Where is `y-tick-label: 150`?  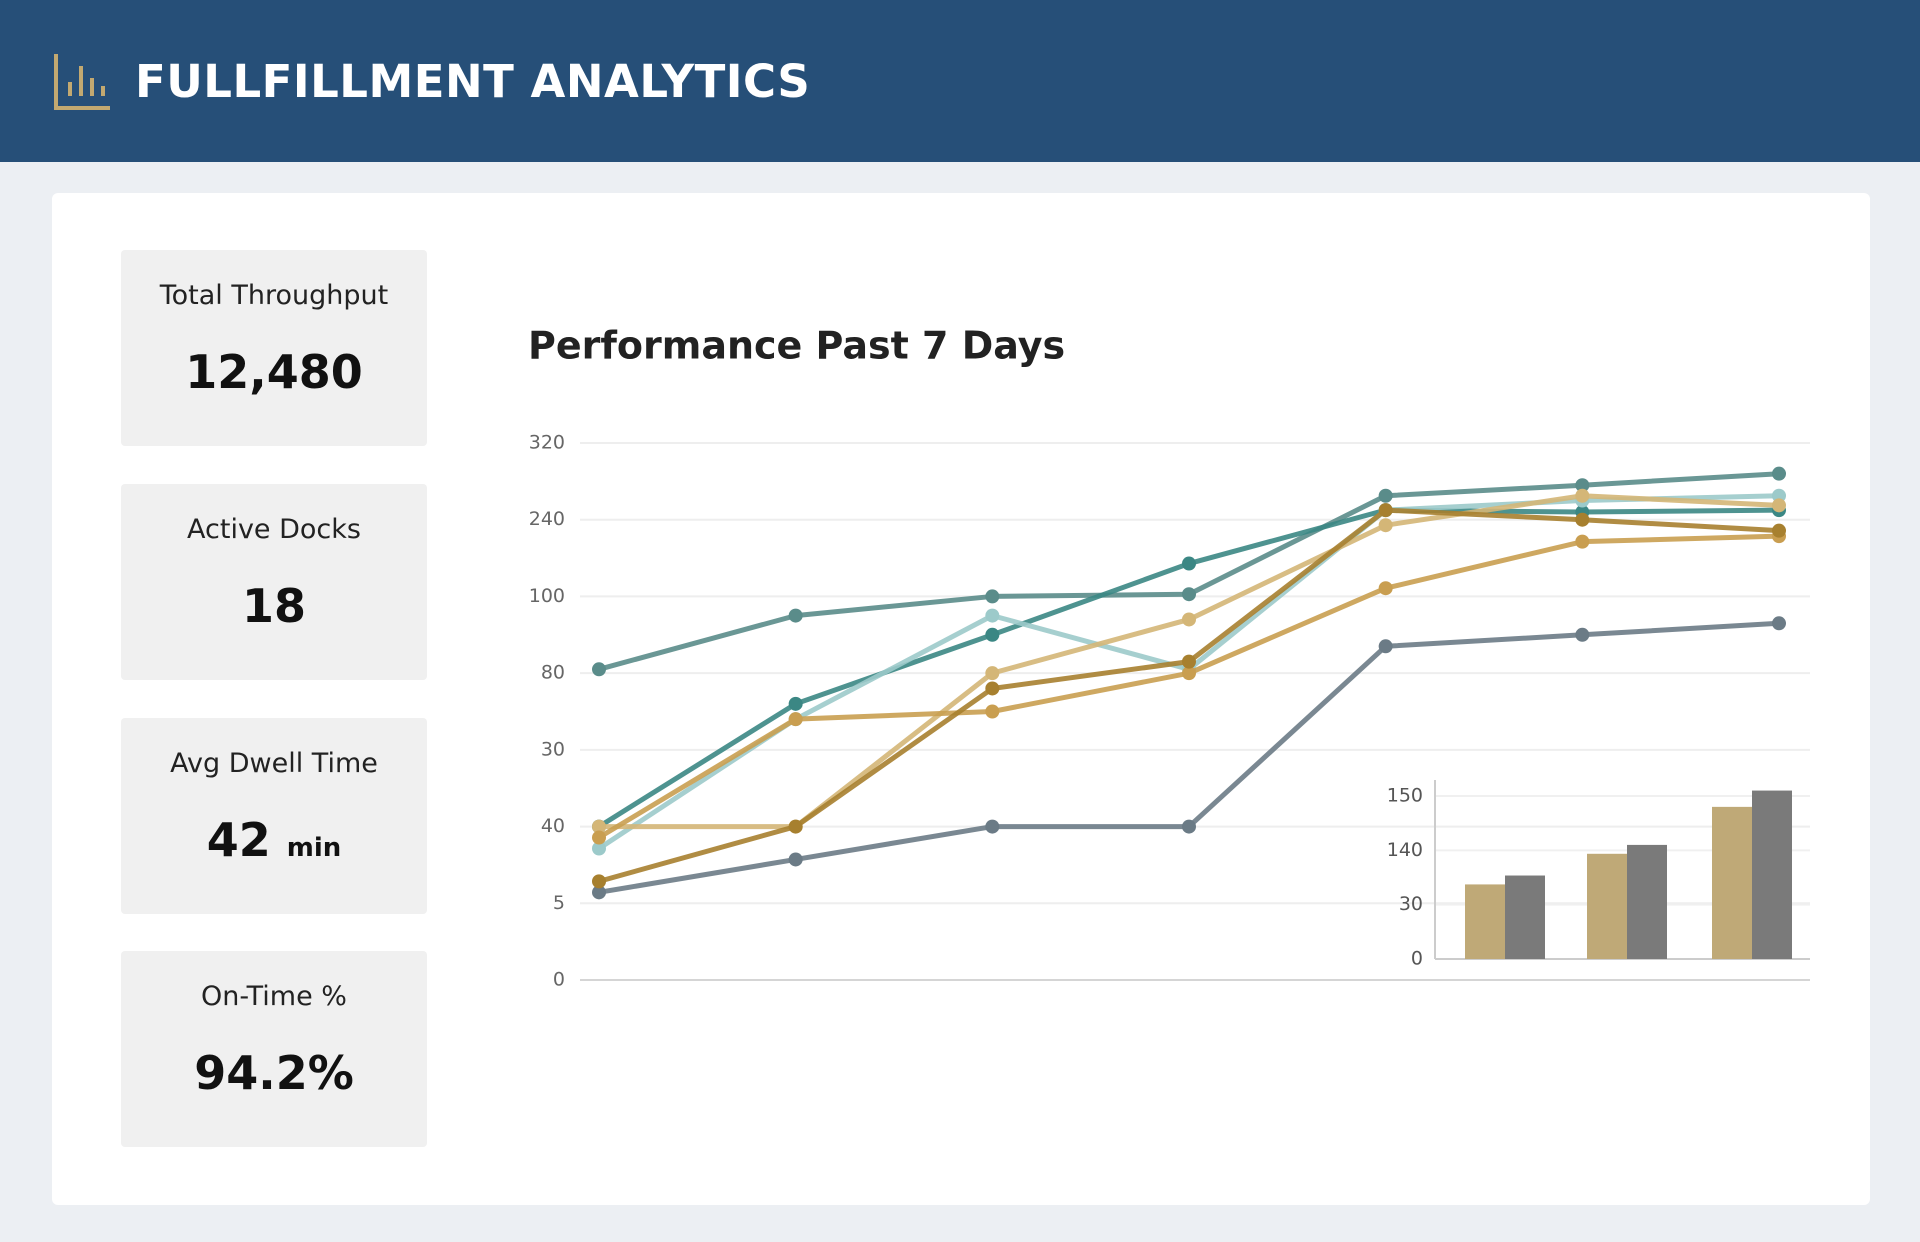
y-tick-label: 150 is located at coordinates (1405, 796).